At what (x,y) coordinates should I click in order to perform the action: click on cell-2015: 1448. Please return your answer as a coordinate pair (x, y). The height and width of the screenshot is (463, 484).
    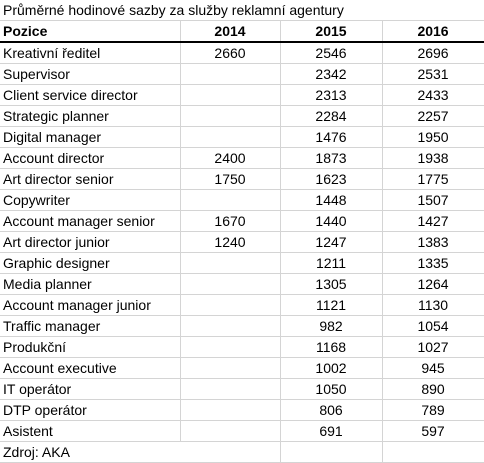
    Looking at the image, I should click on (331, 200).